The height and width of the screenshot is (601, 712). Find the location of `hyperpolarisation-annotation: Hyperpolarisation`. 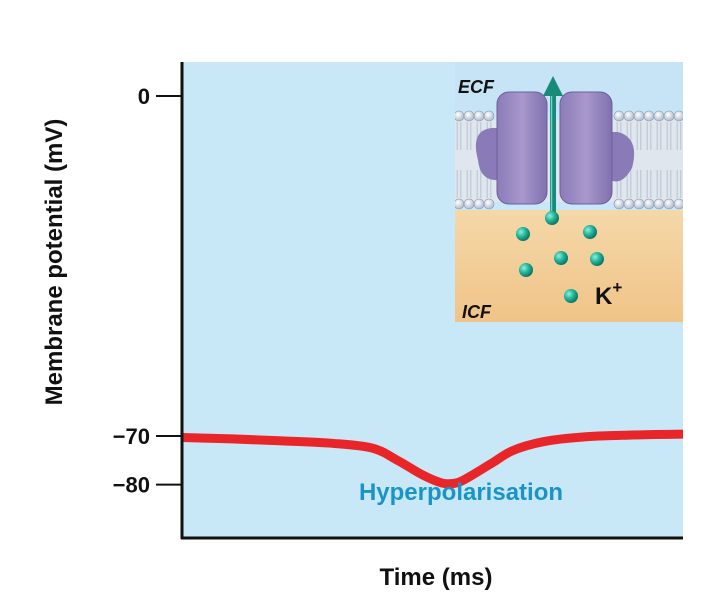

hyperpolarisation-annotation: Hyperpolarisation is located at coordinates (461, 492).